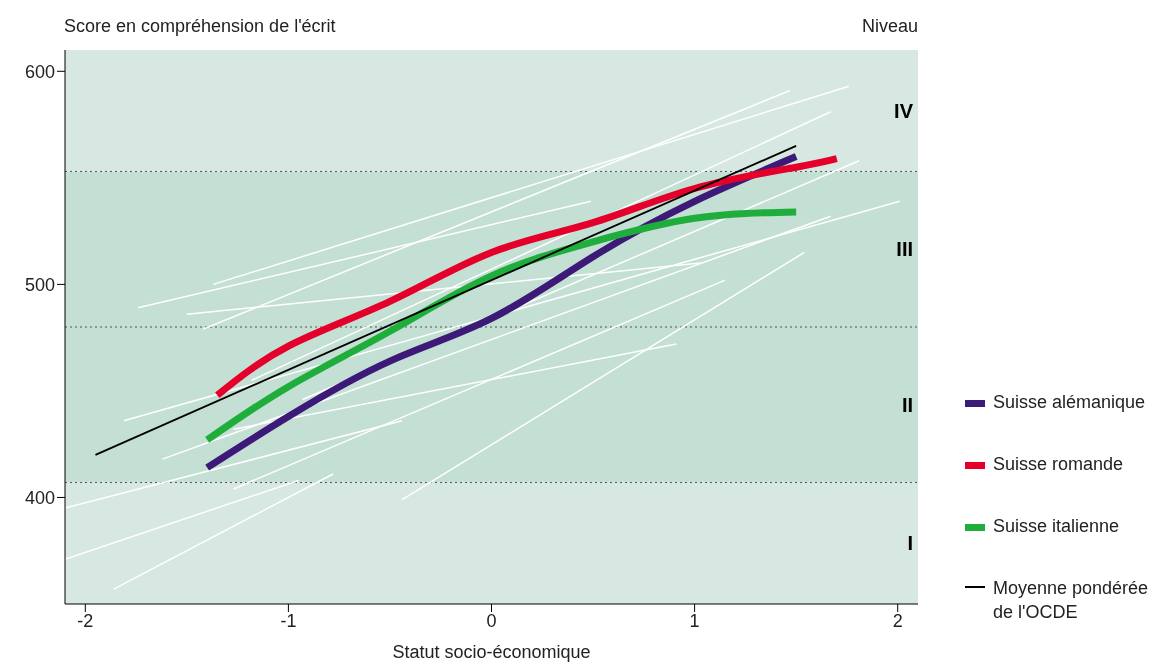  I want to click on legend-label: Suisse romande, so click(1058, 464).